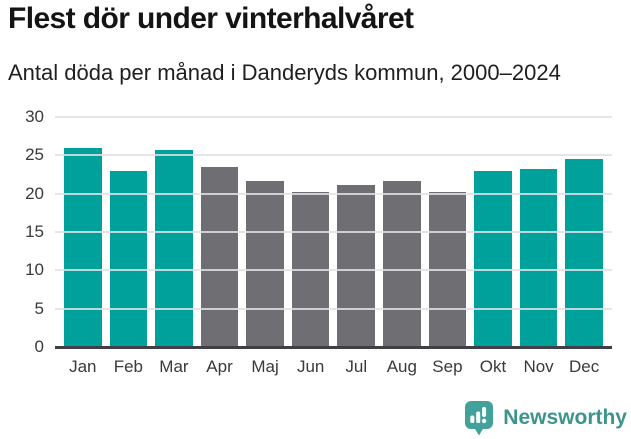 The width and height of the screenshot is (631, 439). What do you see at coordinates (34, 116) in the screenshot?
I see `y-tick-label: 30` at bounding box center [34, 116].